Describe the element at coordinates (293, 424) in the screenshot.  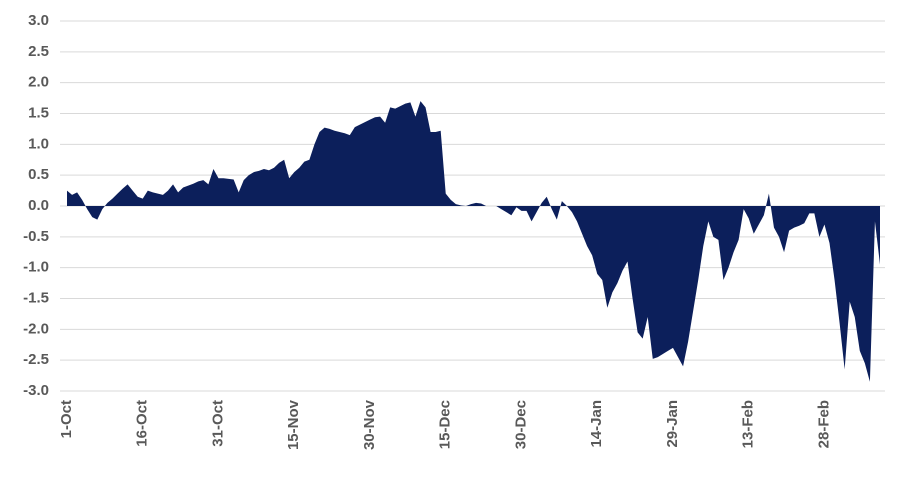
I see `x-tick-label: 15-Nov` at that location.